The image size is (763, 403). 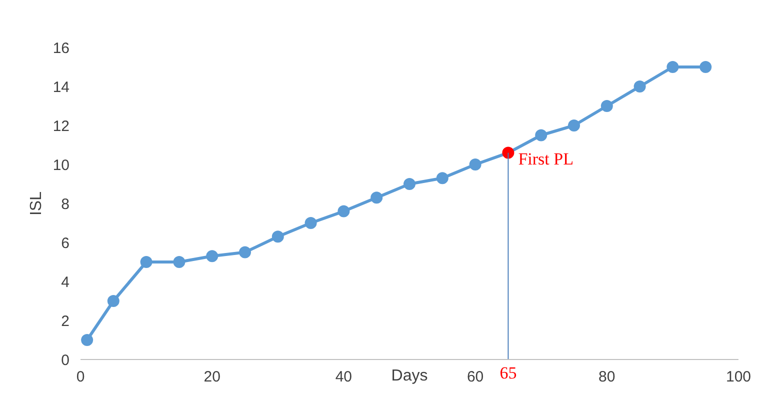 What do you see at coordinates (61, 126) in the screenshot?
I see `y-tick-label: 12` at bounding box center [61, 126].